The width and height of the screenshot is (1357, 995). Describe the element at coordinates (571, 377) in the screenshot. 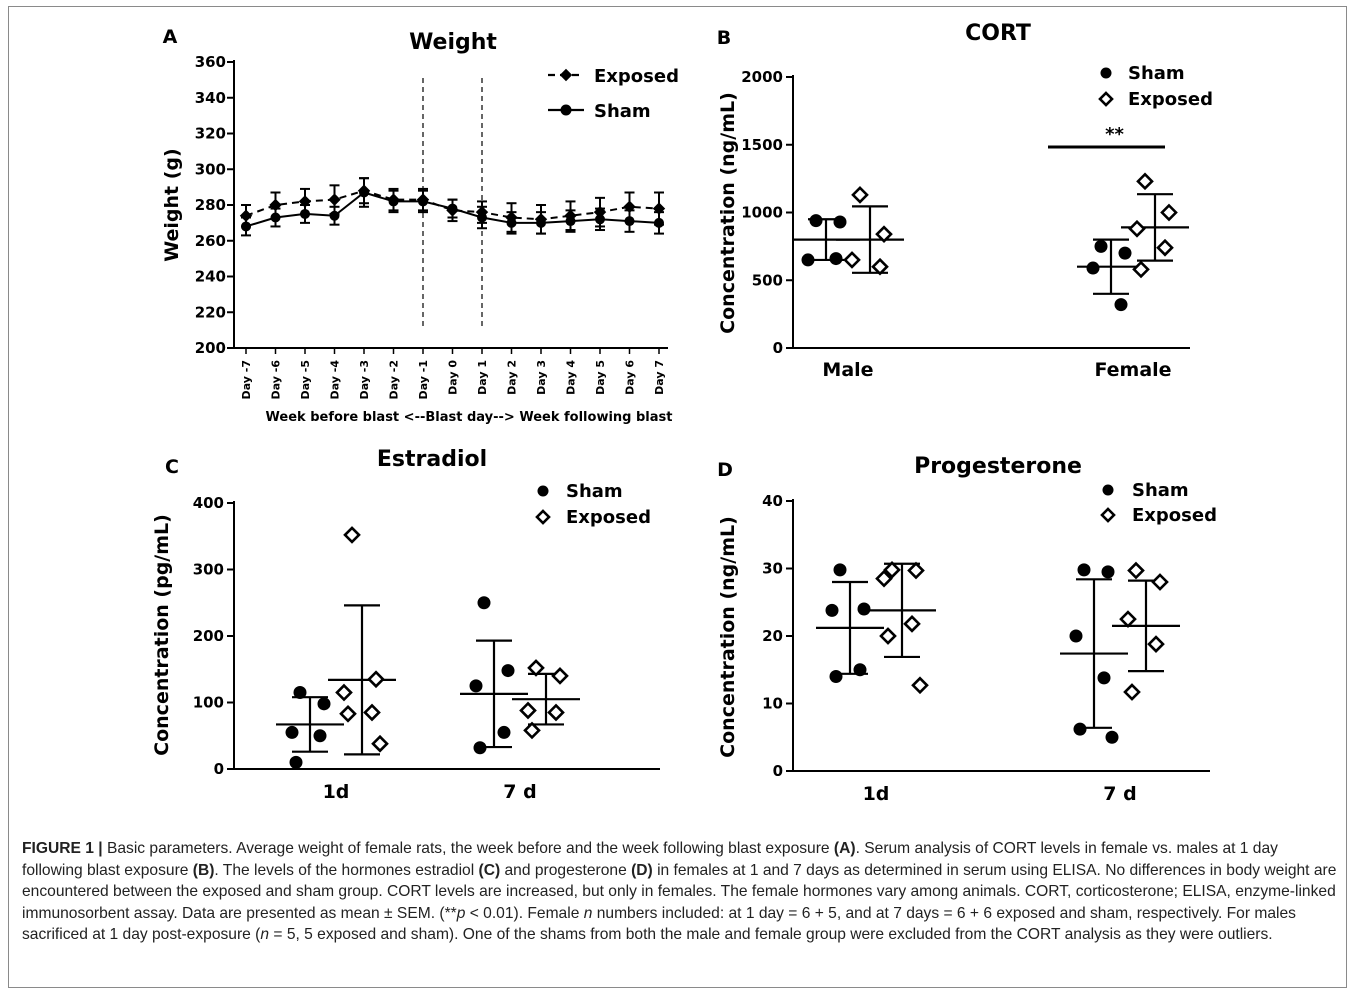

I see `x-tick-label: Day 4` at that location.